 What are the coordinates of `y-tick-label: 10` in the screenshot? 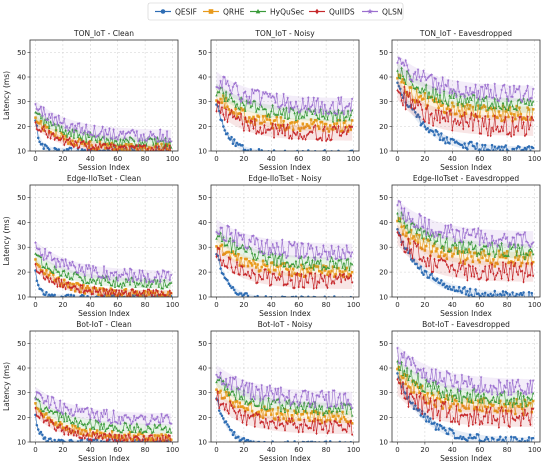 It's located at (383, 298).